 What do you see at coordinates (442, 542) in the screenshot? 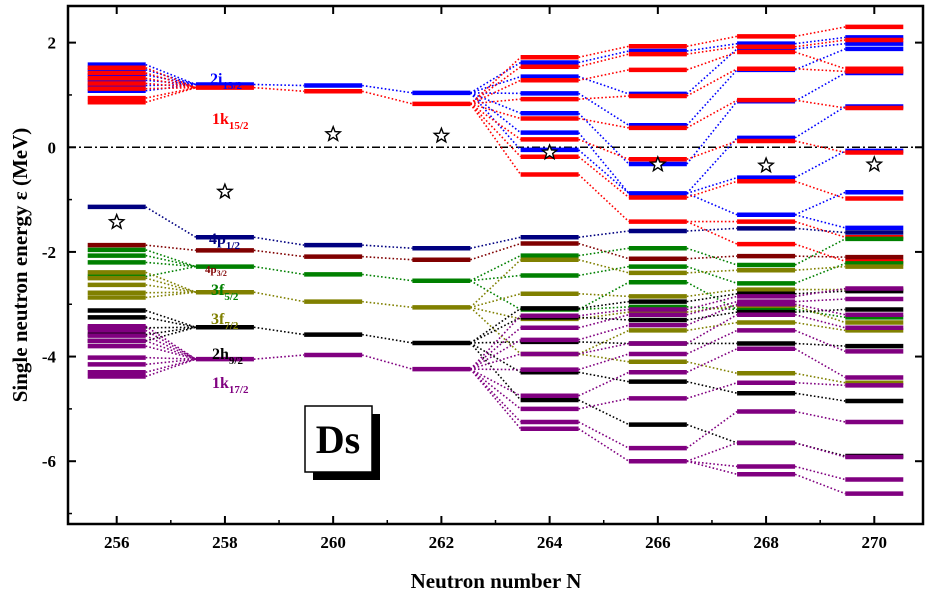
I see `x-tick-label: 262` at bounding box center [442, 542].